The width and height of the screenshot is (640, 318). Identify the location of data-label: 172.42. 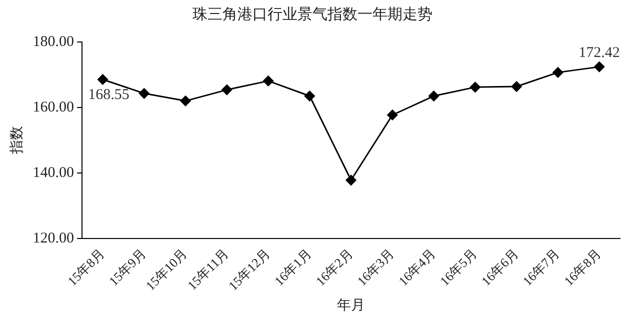
(599, 53).